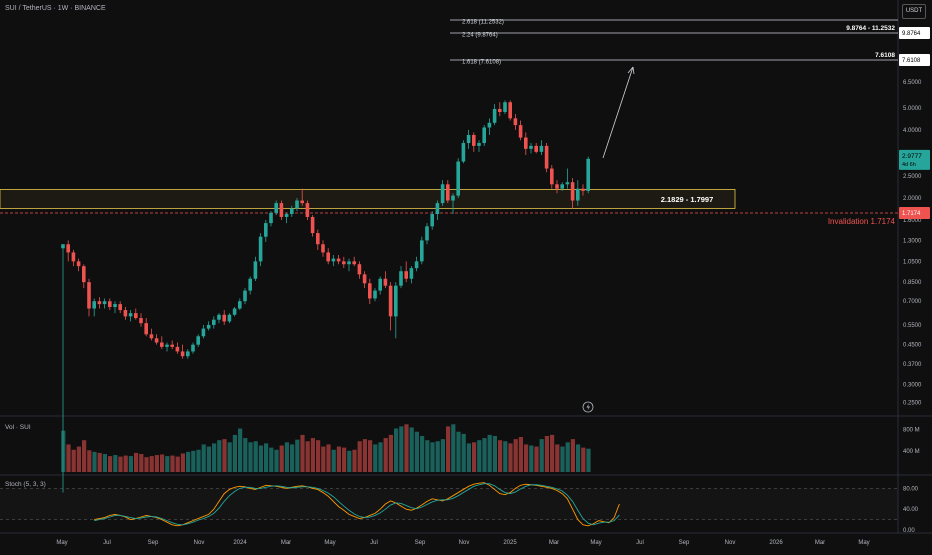  Describe the element at coordinates (911, 489) in the screenshot. I see `stoch-axis-tick-label: 80.00` at that location.